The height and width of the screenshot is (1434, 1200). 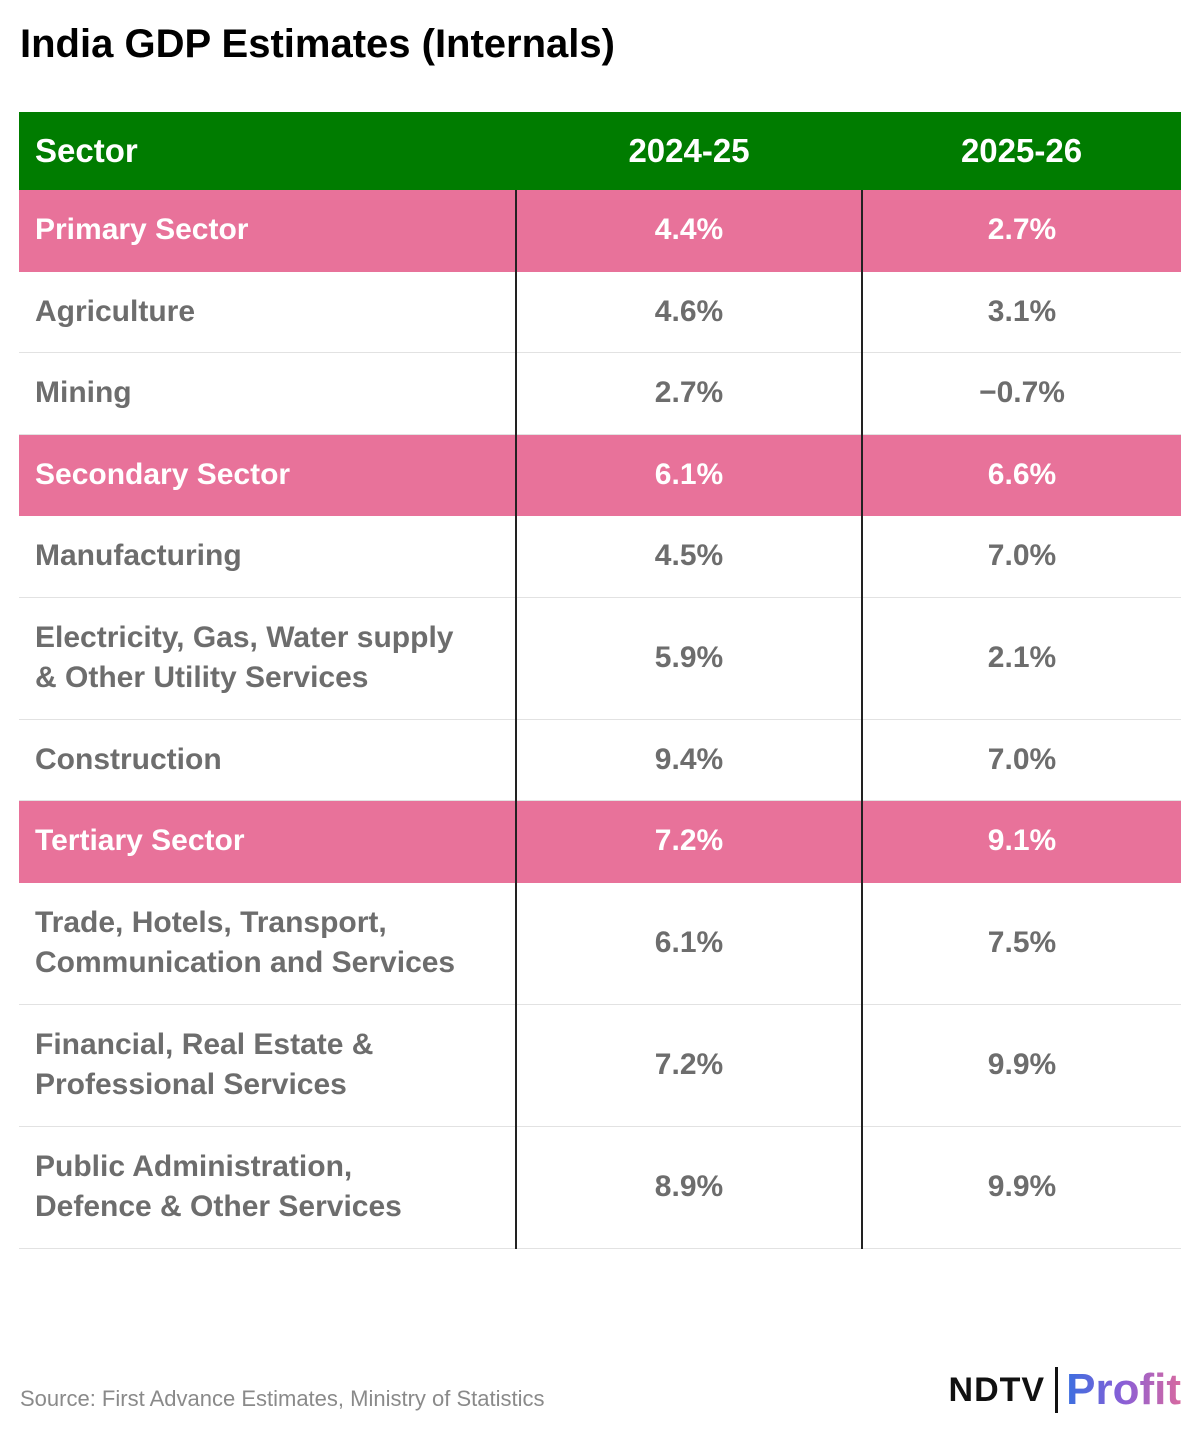 I want to click on sub-sector-row: Mining 2.7% −0.7%, so click(x=600, y=393).